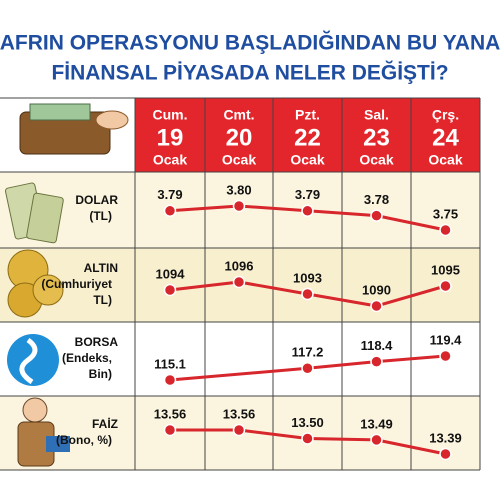  Describe the element at coordinates (101, 268) in the screenshot. I see `row-label: ALTIN` at that location.